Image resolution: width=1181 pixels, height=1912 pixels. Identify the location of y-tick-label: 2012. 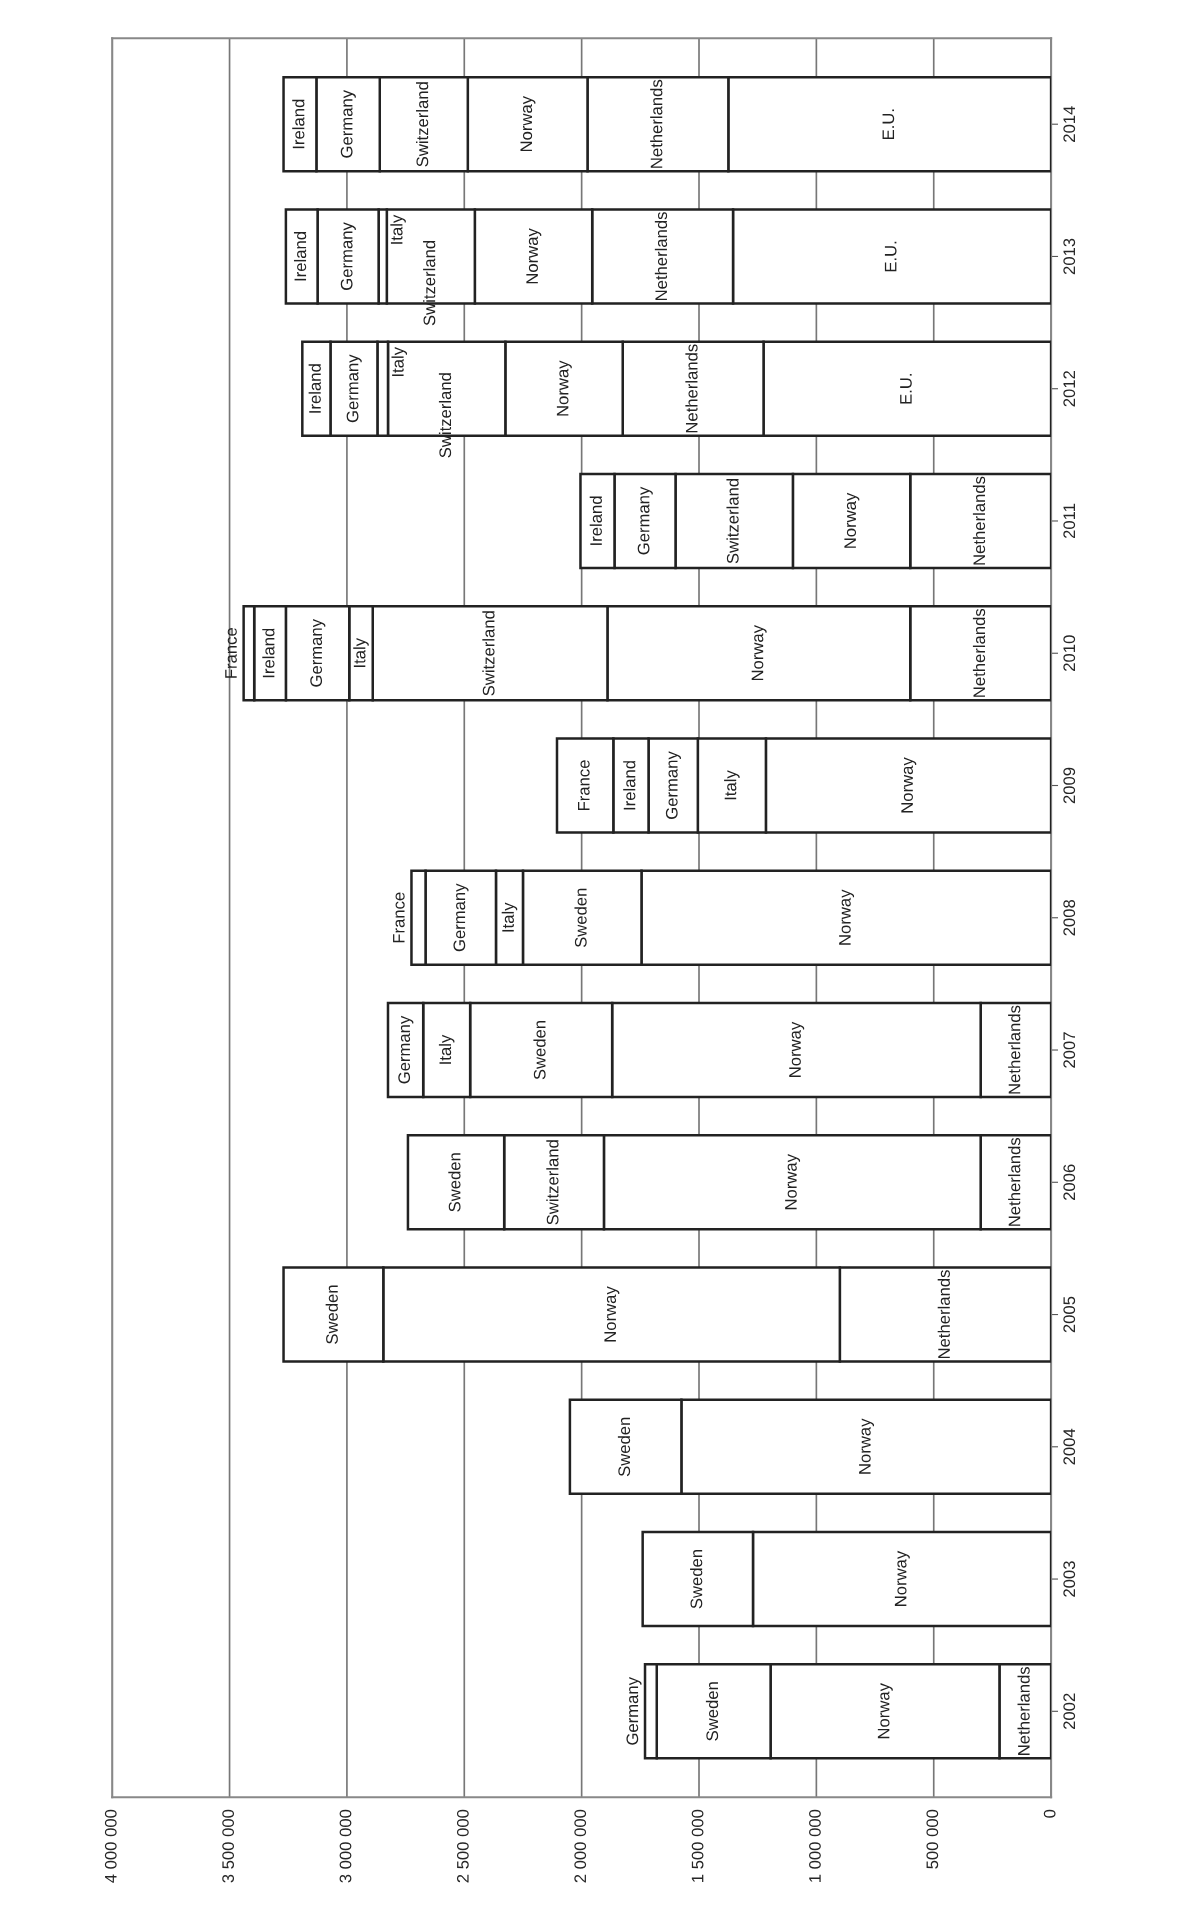
(1069, 389).